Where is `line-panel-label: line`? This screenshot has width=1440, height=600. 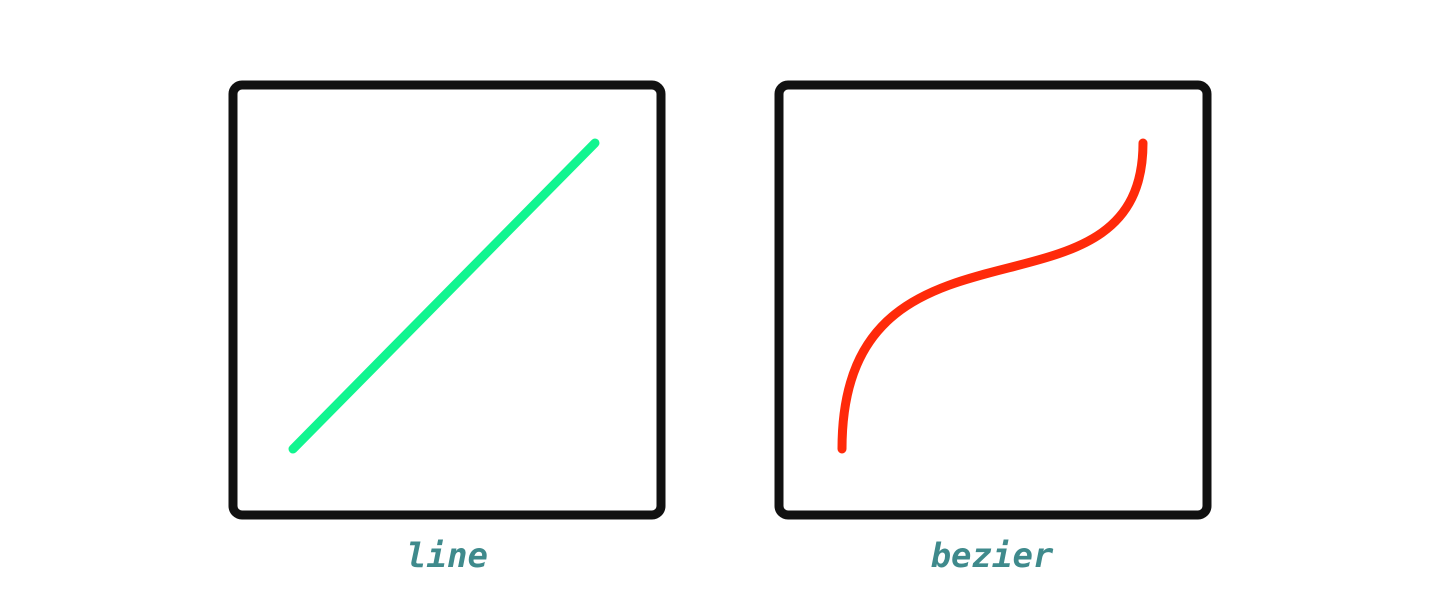
line-panel-label: line is located at coordinates (447, 556).